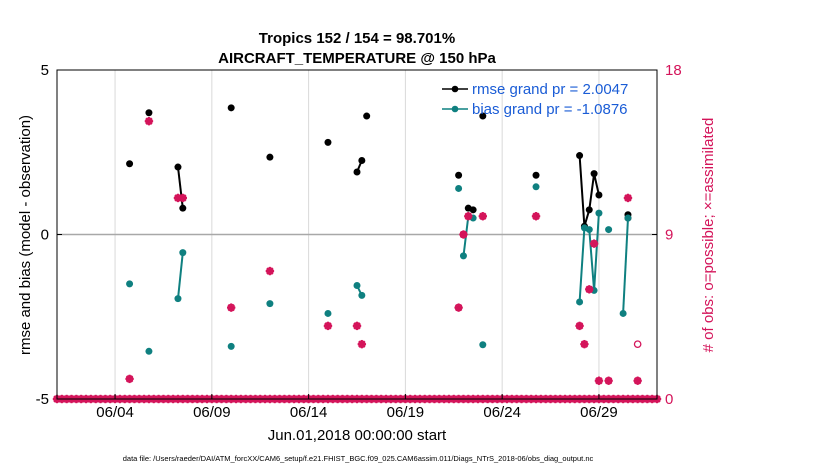 The image size is (830, 470). Describe the element at coordinates (406, 412) in the screenshot. I see `x-tick-label: 06/19` at that location.